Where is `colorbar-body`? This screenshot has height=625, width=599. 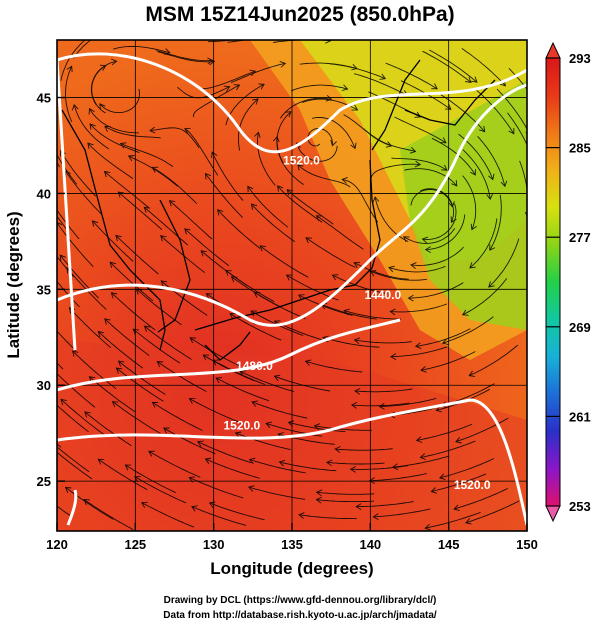
colorbar-body is located at coordinates (553, 282).